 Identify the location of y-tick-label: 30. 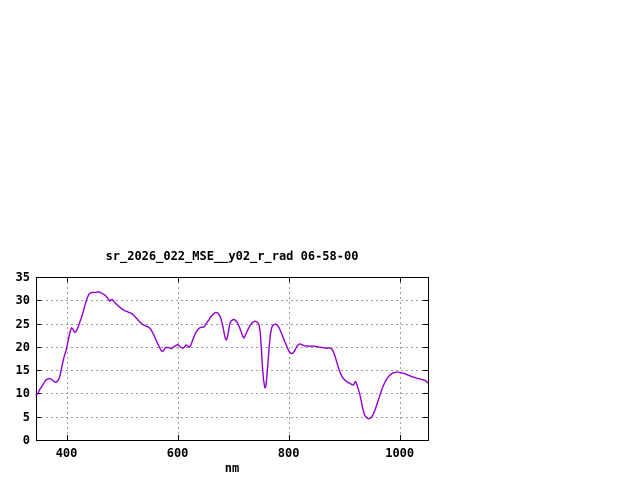
(22, 300).